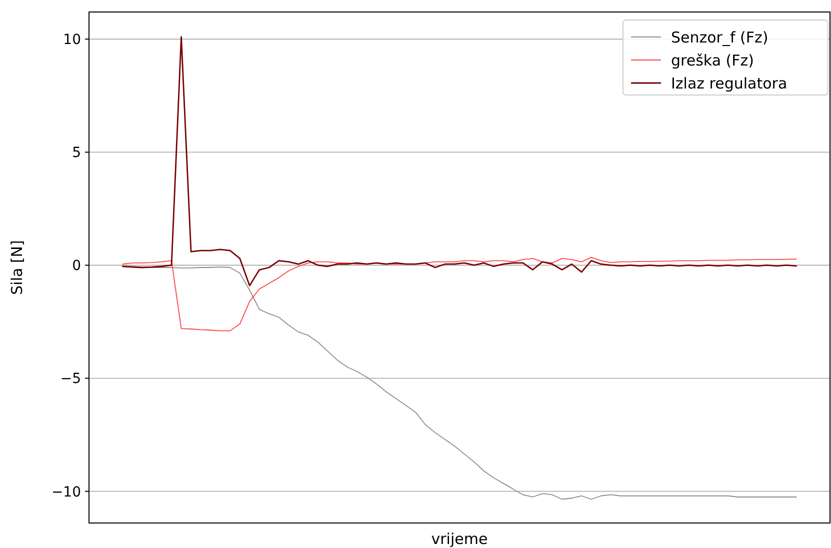  I want to click on y-tick-label: −10, so click(66, 492).